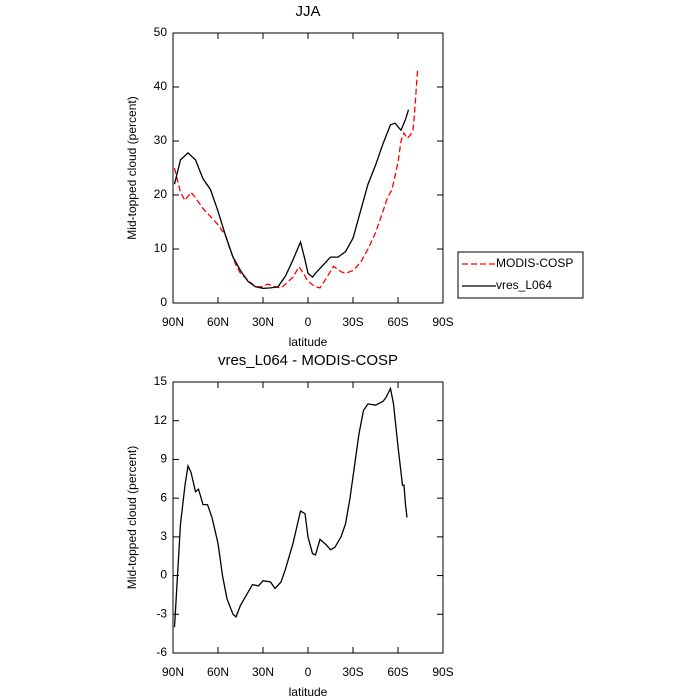 Image resolution: width=700 pixels, height=700 pixels. Describe the element at coordinates (161, 652) in the screenshot. I see `y-tick-label: -6` at that location.